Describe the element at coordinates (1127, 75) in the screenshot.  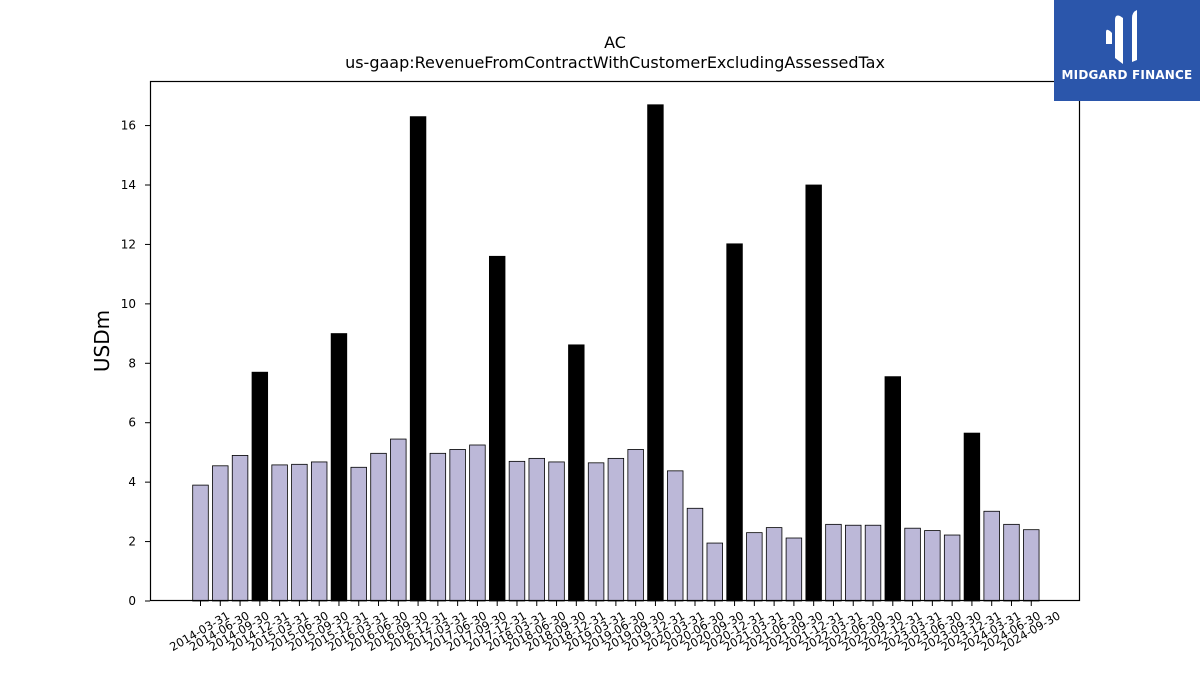
I see `logo-text: MIDGARD FINANCE` at that location.